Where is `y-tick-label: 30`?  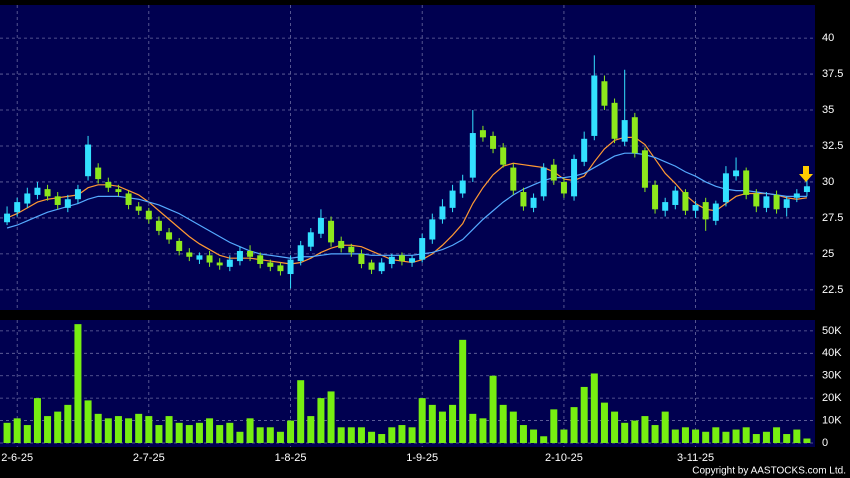
y-tick-label: 30 is located at coordinates (828, 182).